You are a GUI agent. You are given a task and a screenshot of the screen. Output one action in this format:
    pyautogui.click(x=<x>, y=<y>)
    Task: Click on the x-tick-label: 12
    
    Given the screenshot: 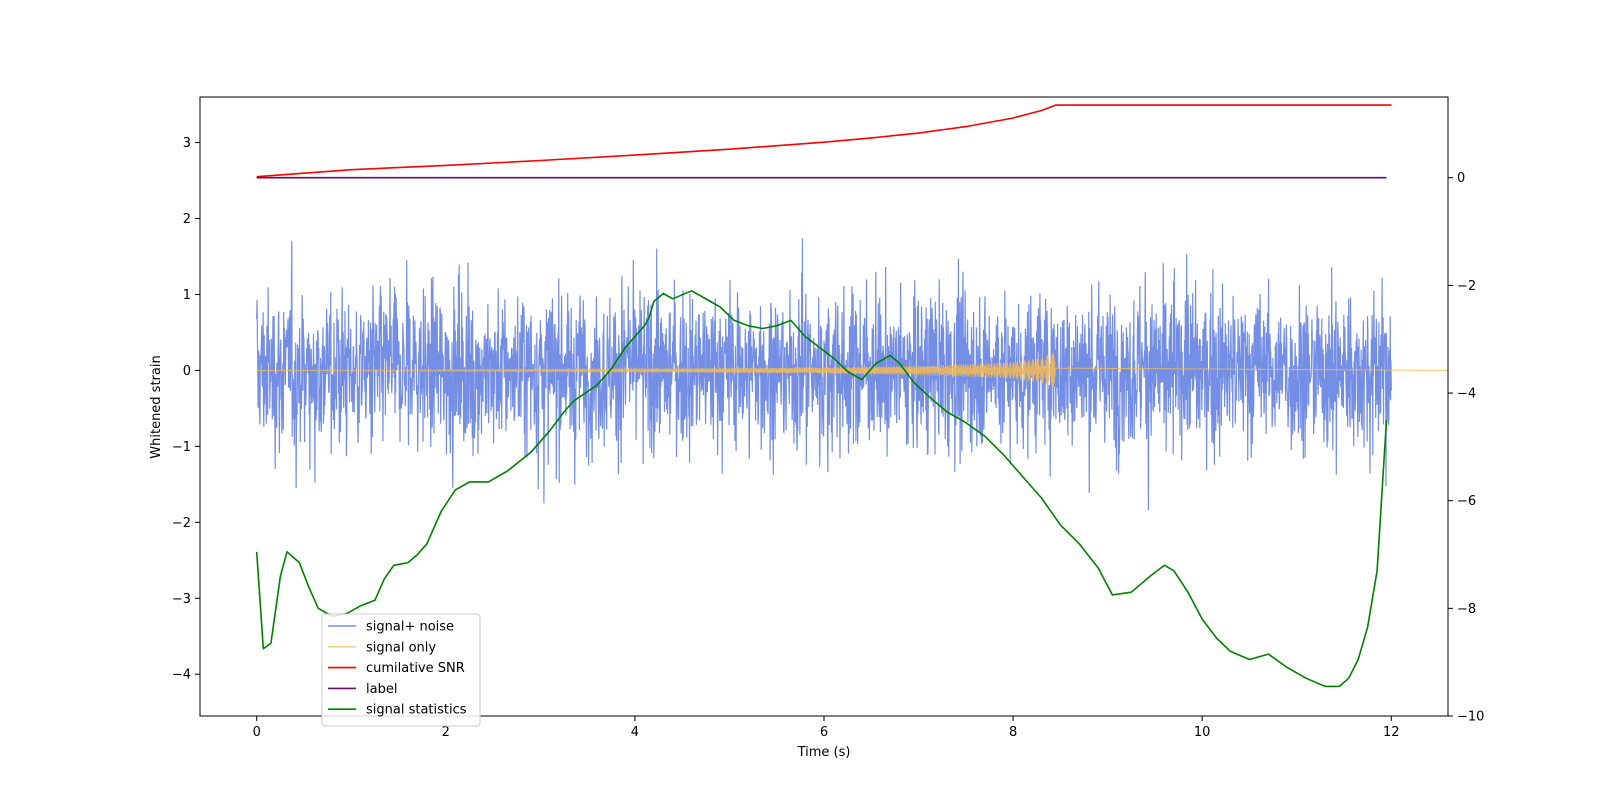 What is the action you would take?
    pyautogui.click(x=1391, y=732)
    